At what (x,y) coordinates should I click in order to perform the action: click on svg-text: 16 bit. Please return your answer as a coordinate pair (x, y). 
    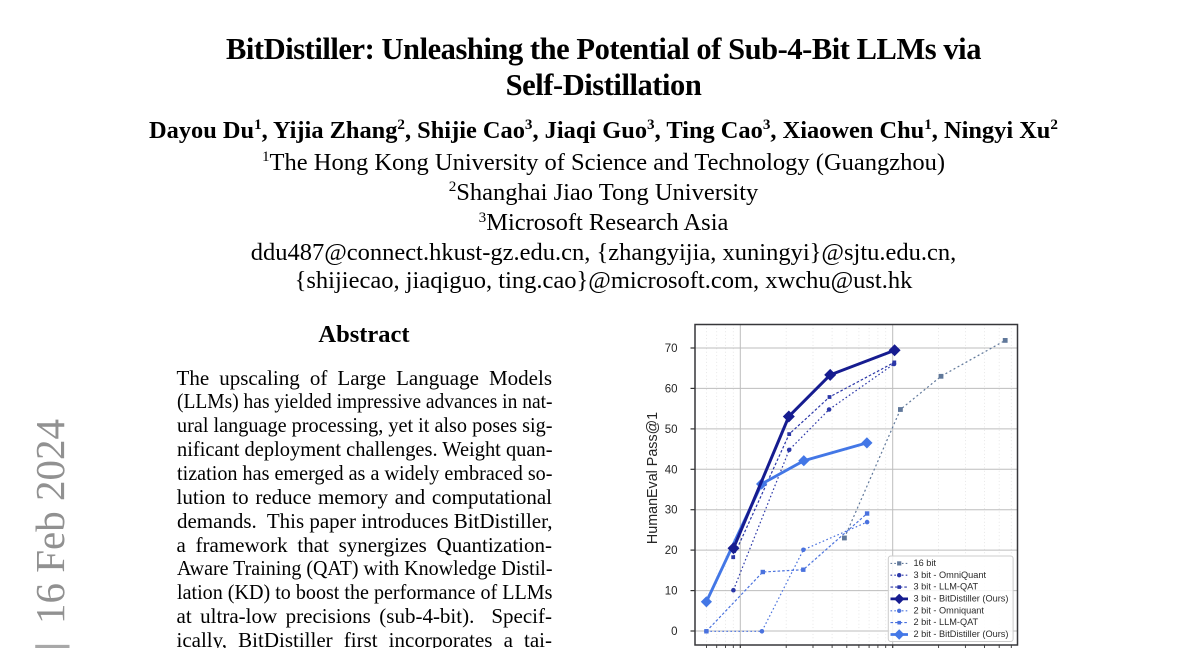
    Looking at the image, I should click on (925, 563).